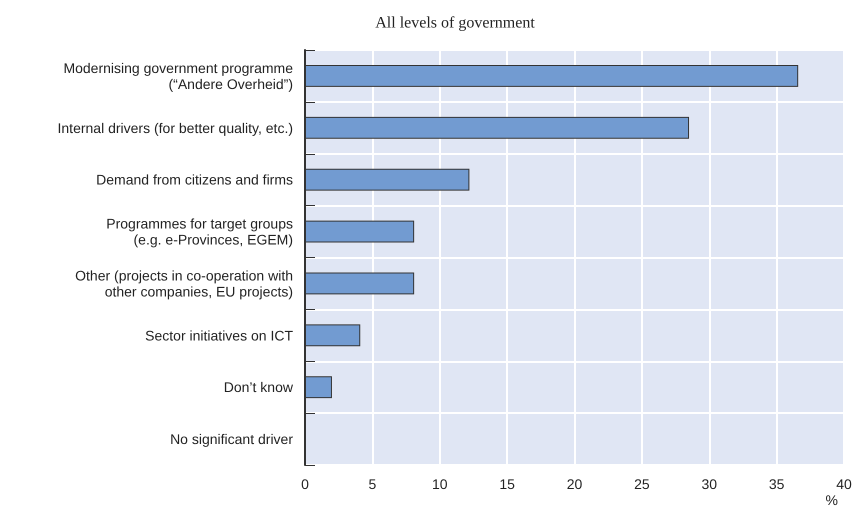  I want to click on y-tick-label: No significant driver, so click(232, 439).